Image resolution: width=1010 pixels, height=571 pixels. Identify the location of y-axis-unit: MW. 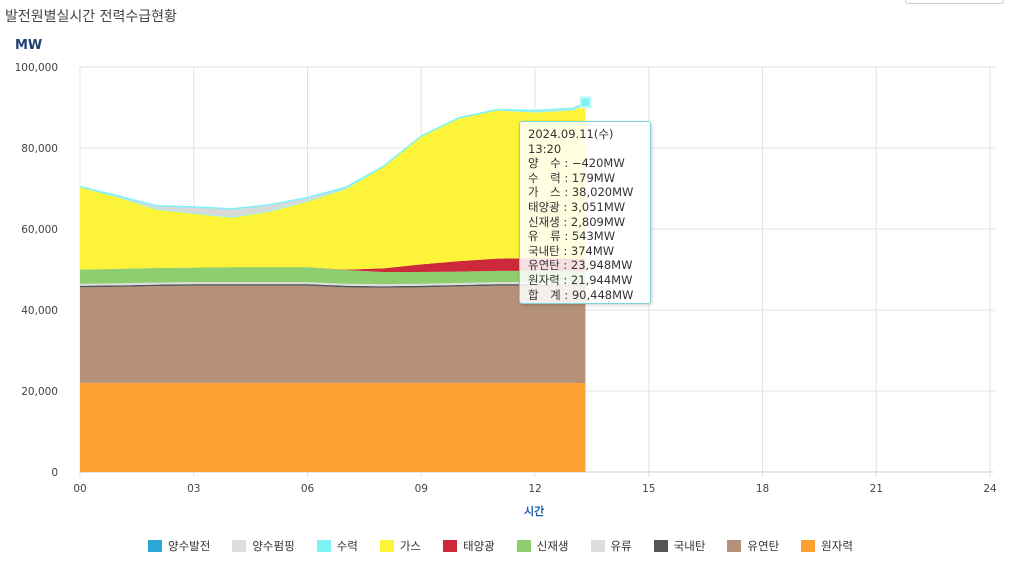
(29, 45).